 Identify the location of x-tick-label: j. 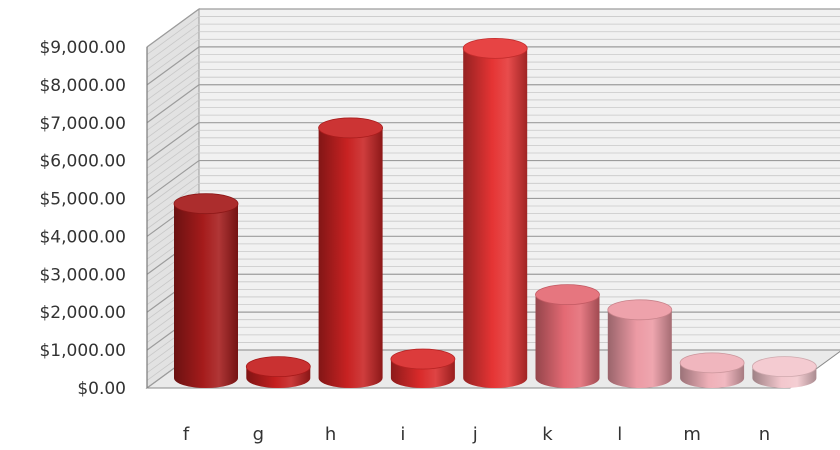
(475, 434).